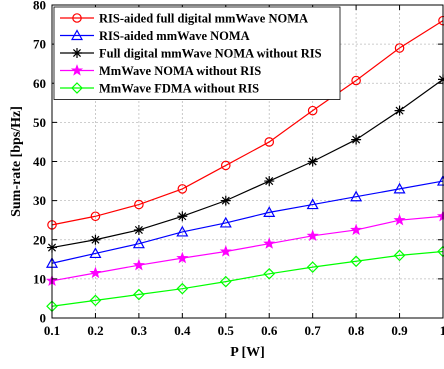 The image size is (444, 369). I want to click on y-tick-label: 40, so click(39, 161).